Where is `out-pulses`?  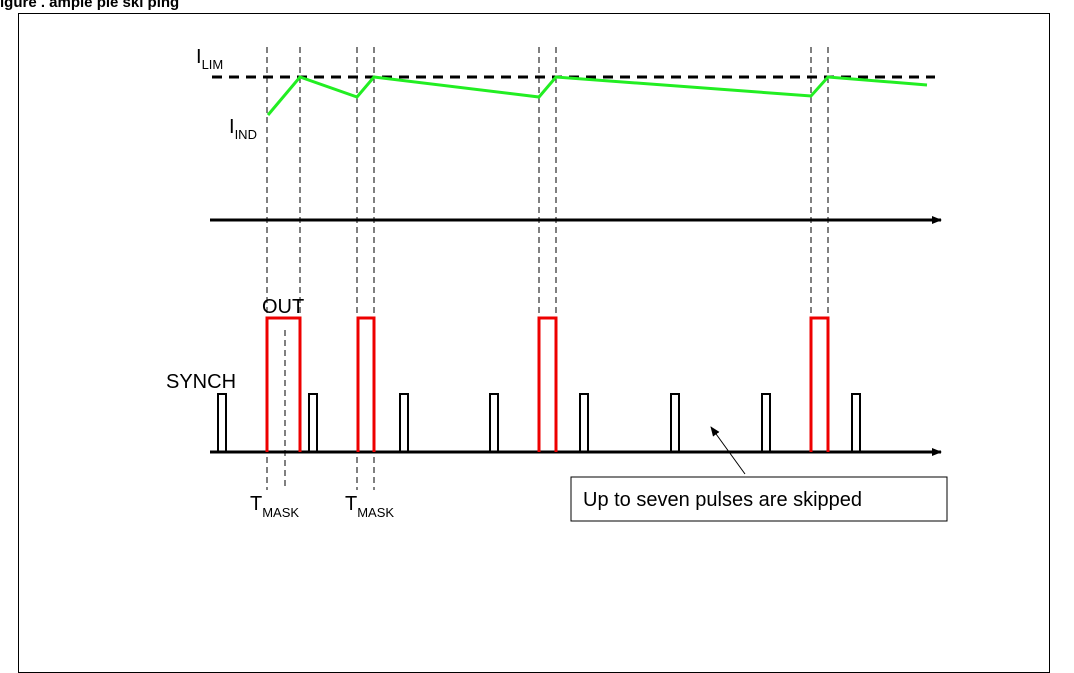
out-pulses is located at coordinates (547, 384).